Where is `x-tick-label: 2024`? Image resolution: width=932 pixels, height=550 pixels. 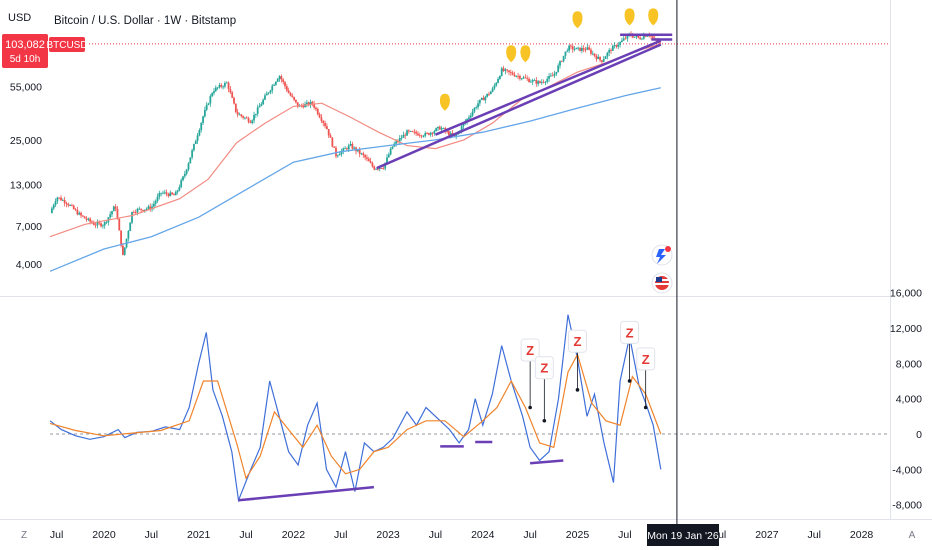 x-tick-label: 2024 is located at coordinates (483, 535).